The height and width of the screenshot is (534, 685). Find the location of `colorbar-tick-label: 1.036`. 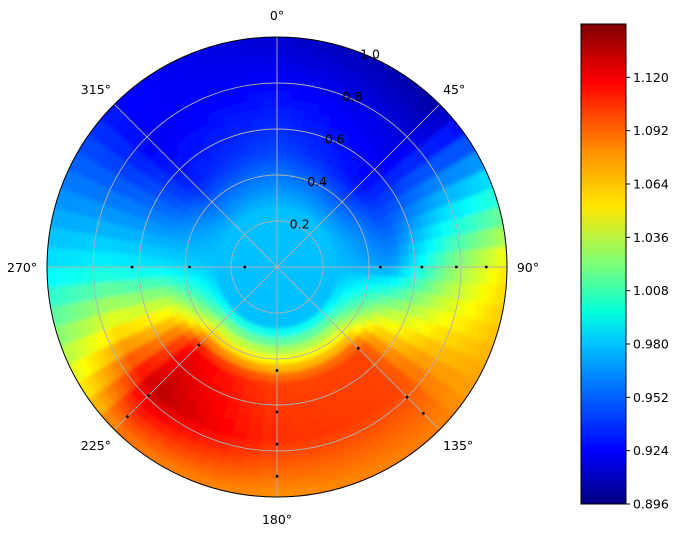

colorbar-tick-label: 1.036 is located at coordinates (651, 237).